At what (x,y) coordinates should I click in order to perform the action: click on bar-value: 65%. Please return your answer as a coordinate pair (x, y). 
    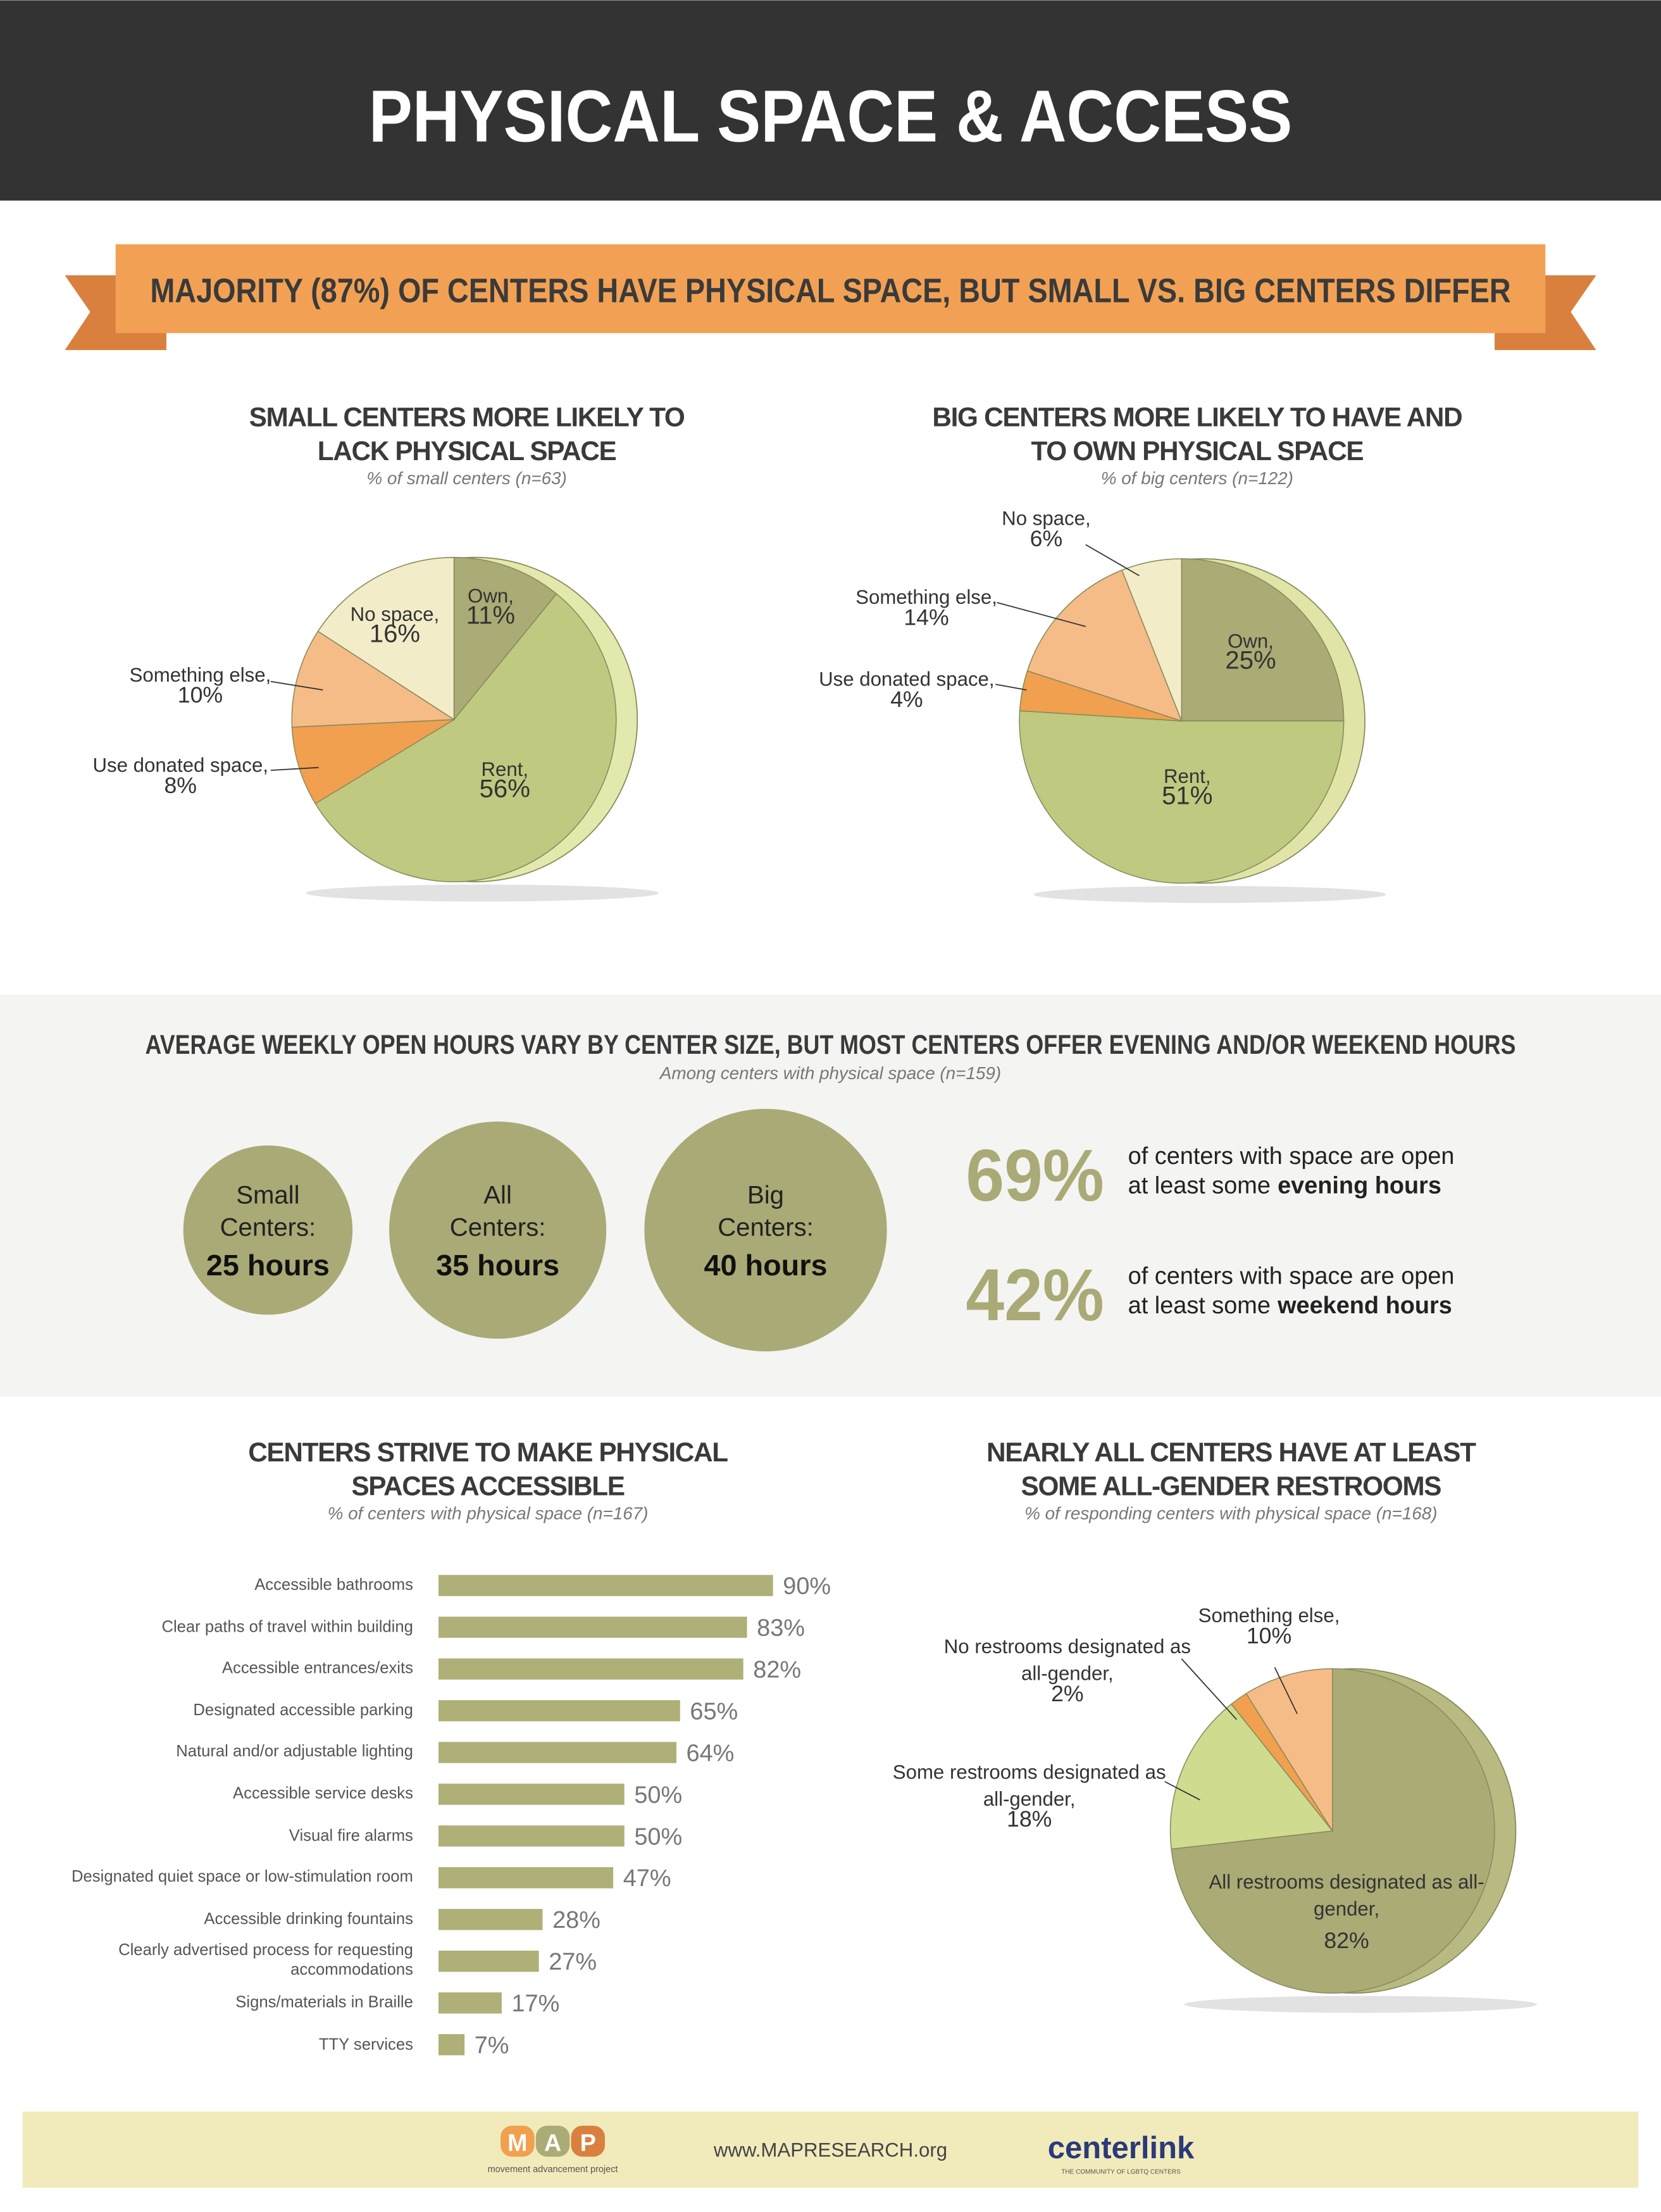
    Looking at the image, I should click on (714, 1712).